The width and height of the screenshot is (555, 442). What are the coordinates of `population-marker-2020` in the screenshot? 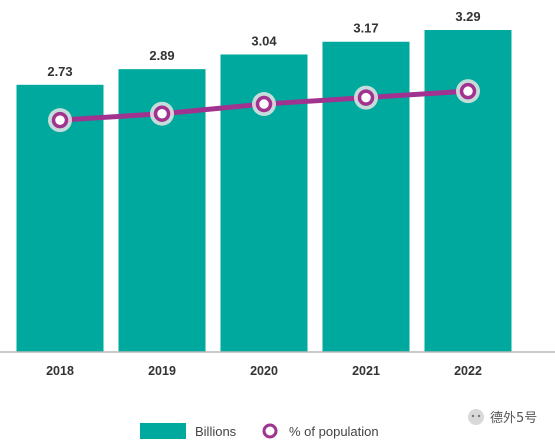 It's located at (264, 104).